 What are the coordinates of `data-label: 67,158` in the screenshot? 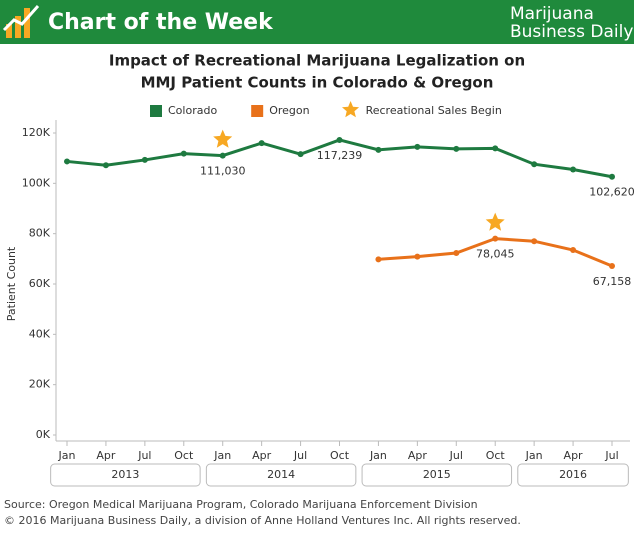 It's located at (612, 281).